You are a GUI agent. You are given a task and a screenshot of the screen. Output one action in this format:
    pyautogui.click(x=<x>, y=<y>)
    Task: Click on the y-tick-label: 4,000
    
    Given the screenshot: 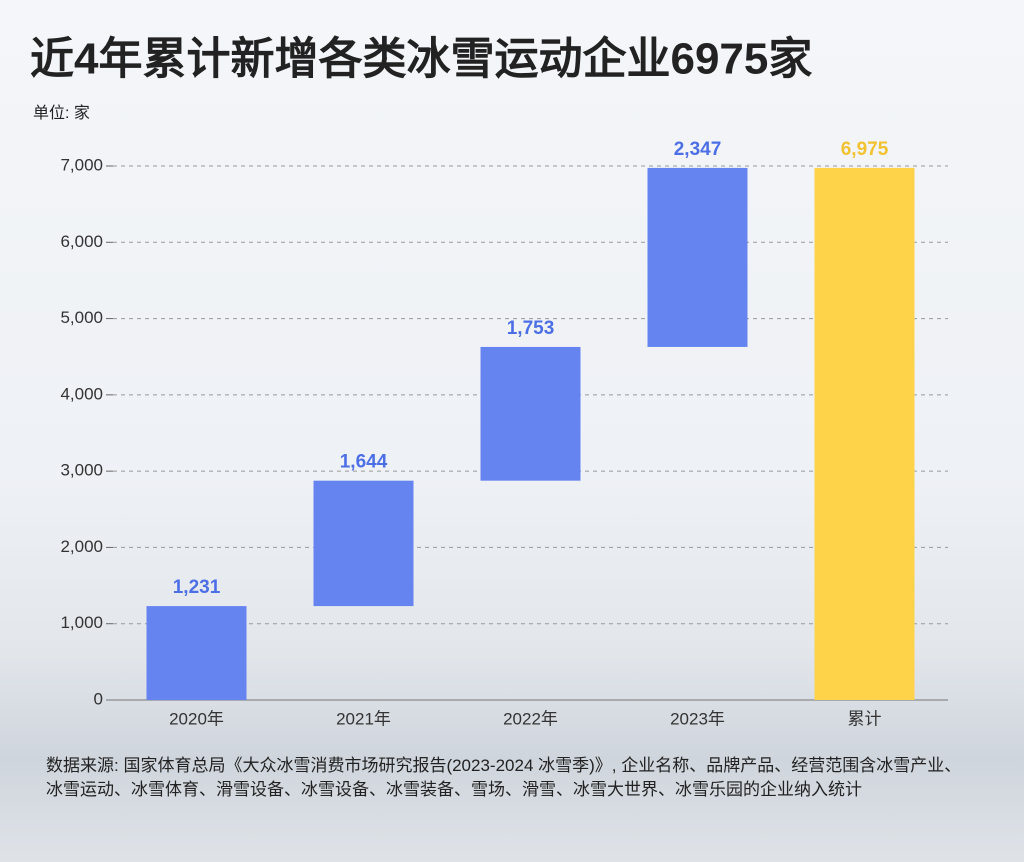 What is the action you would take?
    pyautogui.click(x=81, y=393)
    